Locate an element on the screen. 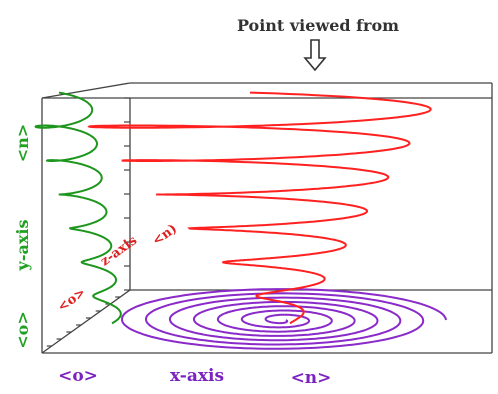  y-max-label: <n> is located at coordinates (22, 143).